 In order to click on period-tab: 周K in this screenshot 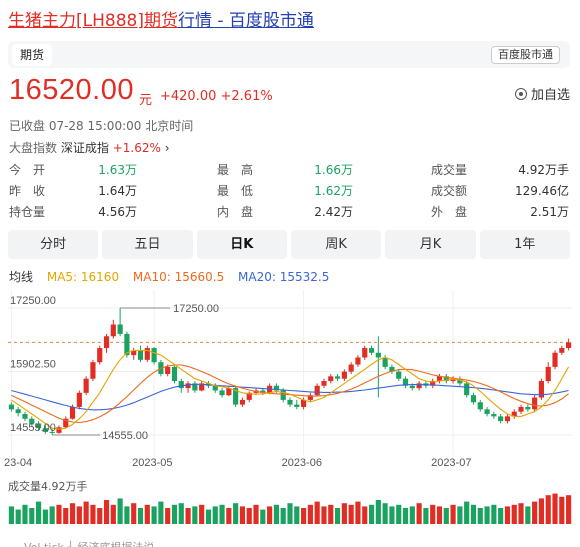, I will do `click(336, 244)`.